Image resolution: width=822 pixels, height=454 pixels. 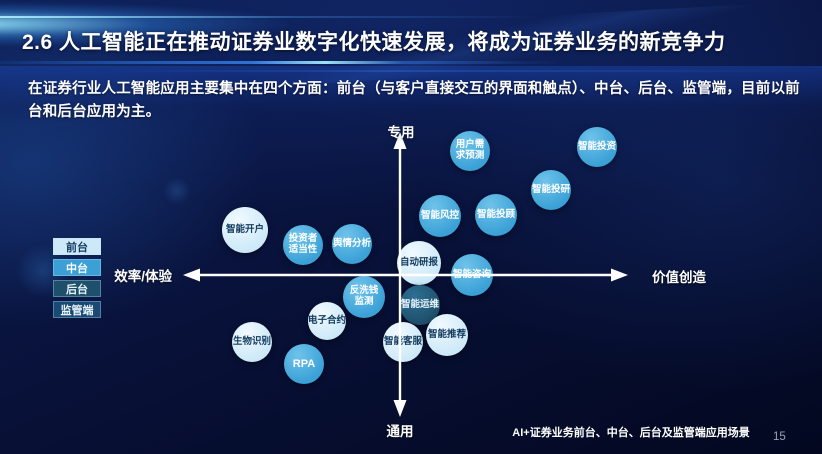 I want to click on chart-bubble: 电子合约, so click(x=327, y=321).